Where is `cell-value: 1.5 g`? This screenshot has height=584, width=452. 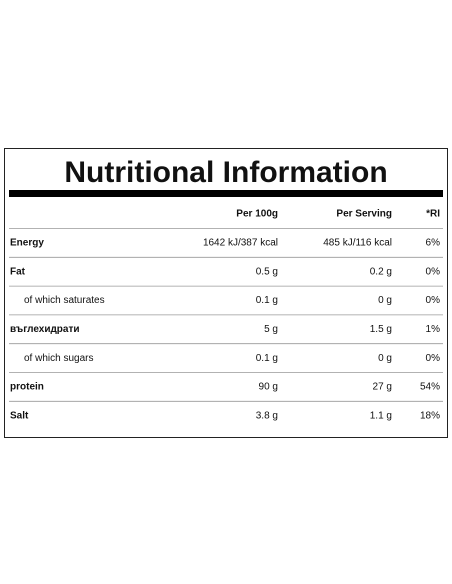
cell-value: 1.5 g is located at coordinates (381, 329).